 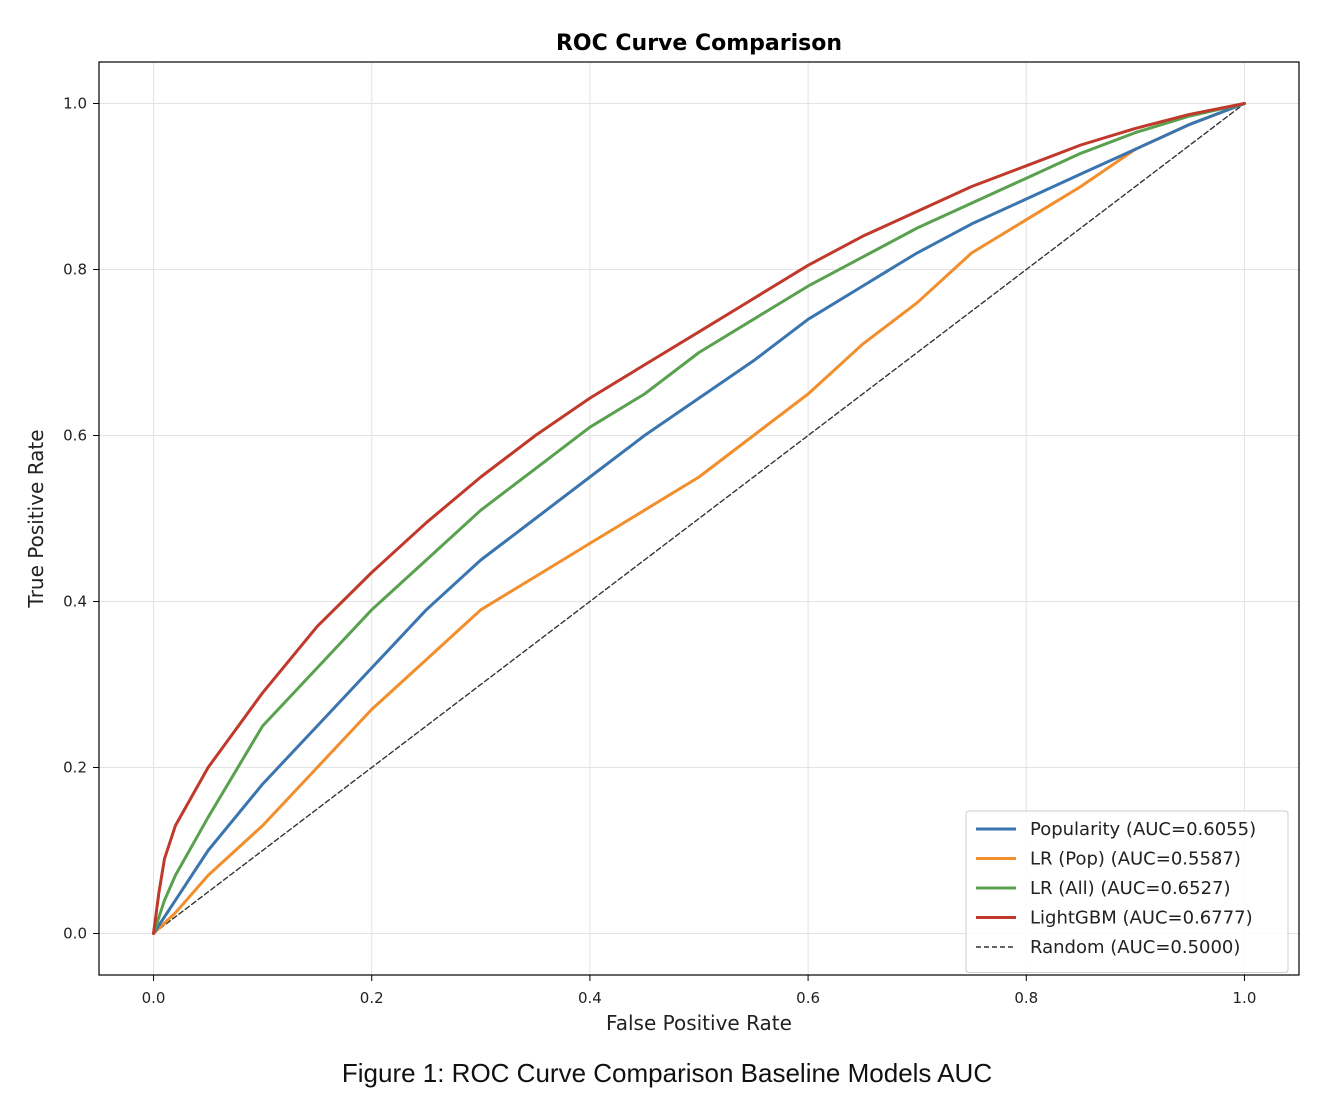 What do you see at coordinates (75, 104) in the screenshot?
I see `y-tick-label: 1.0` at bounding box center [75, 104].